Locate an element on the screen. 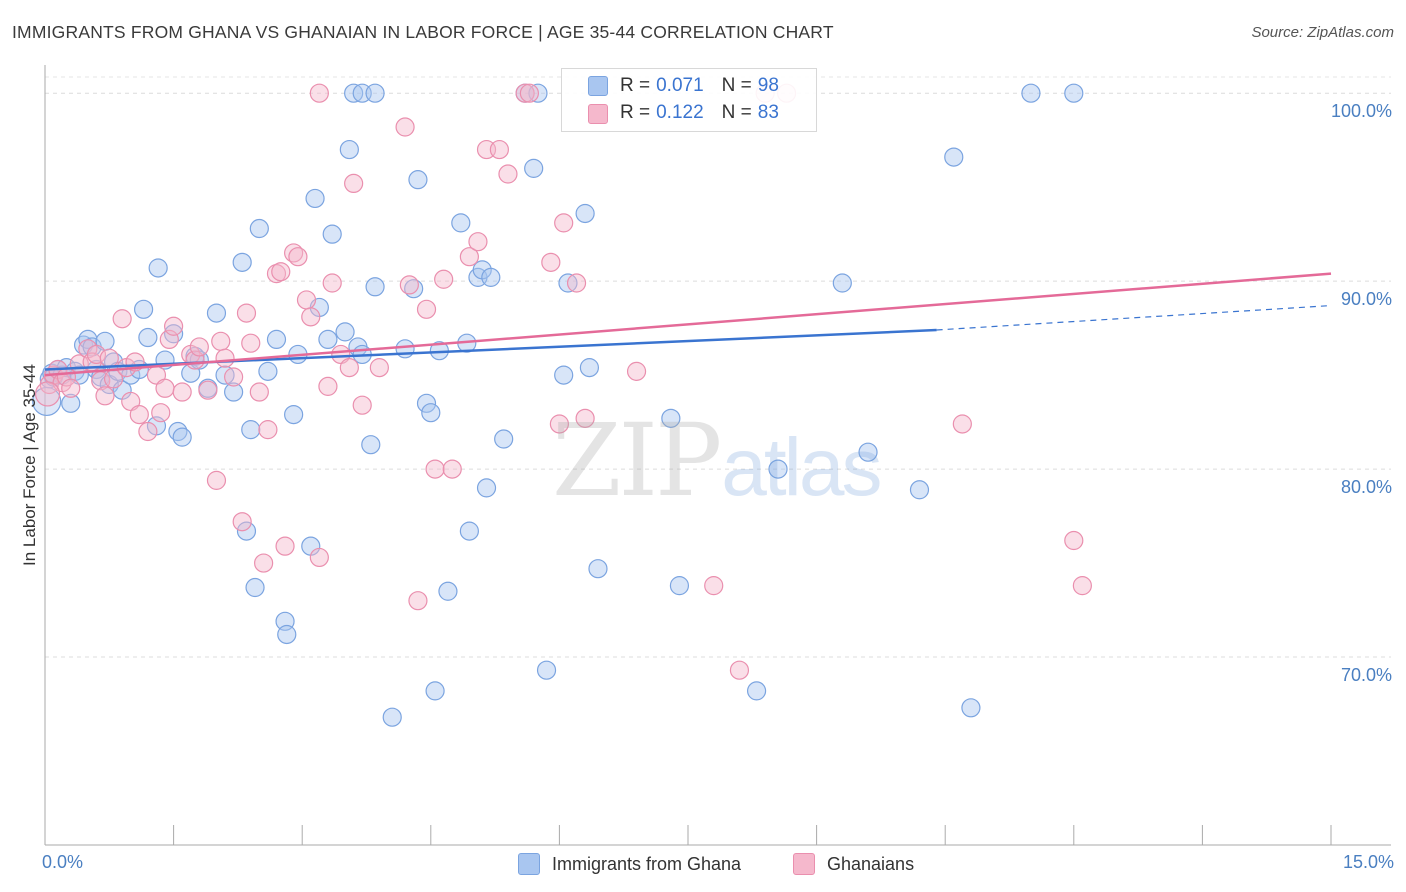  n-label: N = is located at coordinates (736, 85).